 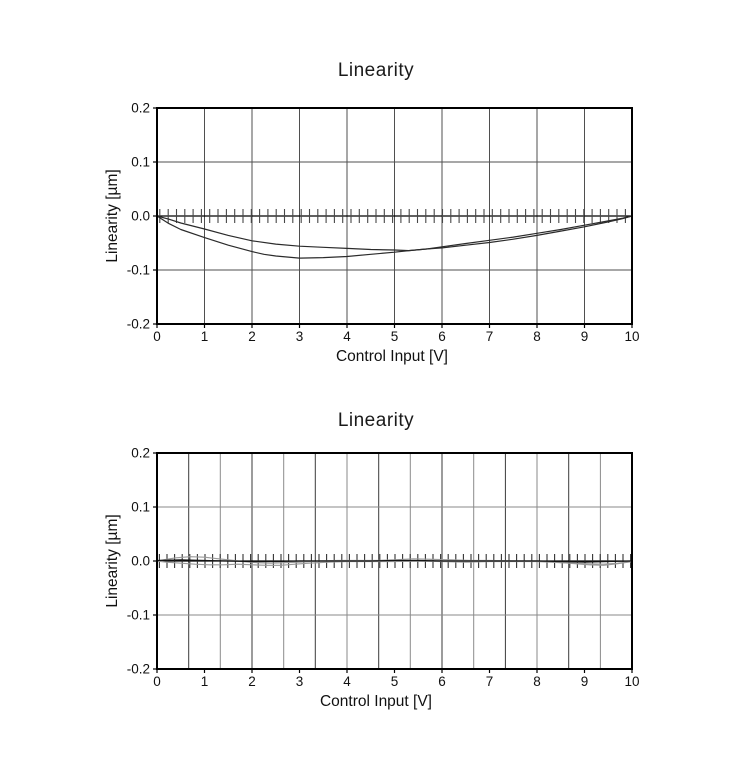 I want to click on series-curve-upper-descending, so click(x=394, y=233).